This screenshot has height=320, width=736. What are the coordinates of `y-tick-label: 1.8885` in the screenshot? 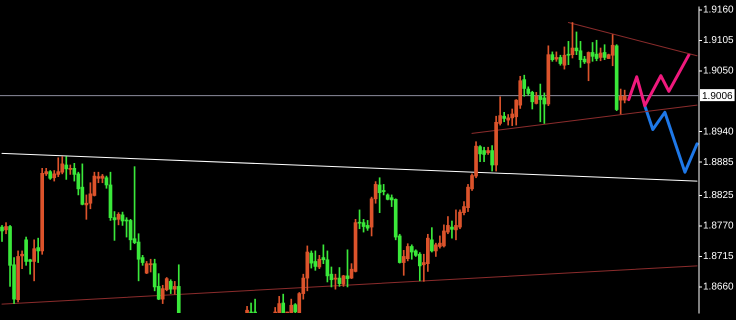 It's located at (718, 162).